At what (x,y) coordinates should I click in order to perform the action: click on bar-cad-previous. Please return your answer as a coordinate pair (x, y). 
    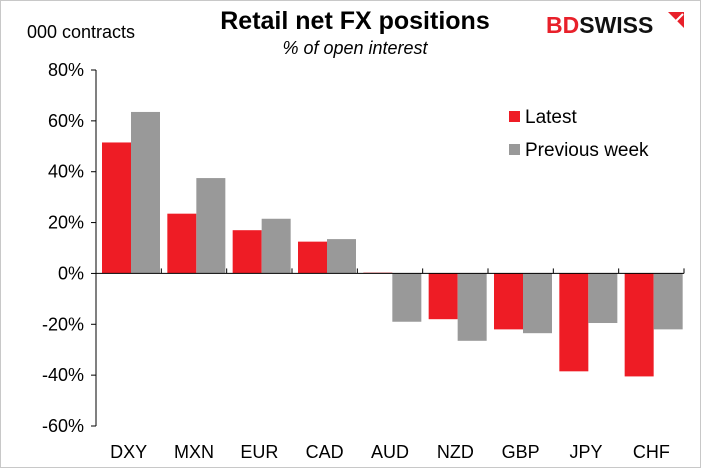
    Looking at the image, I should click on (341, 256).